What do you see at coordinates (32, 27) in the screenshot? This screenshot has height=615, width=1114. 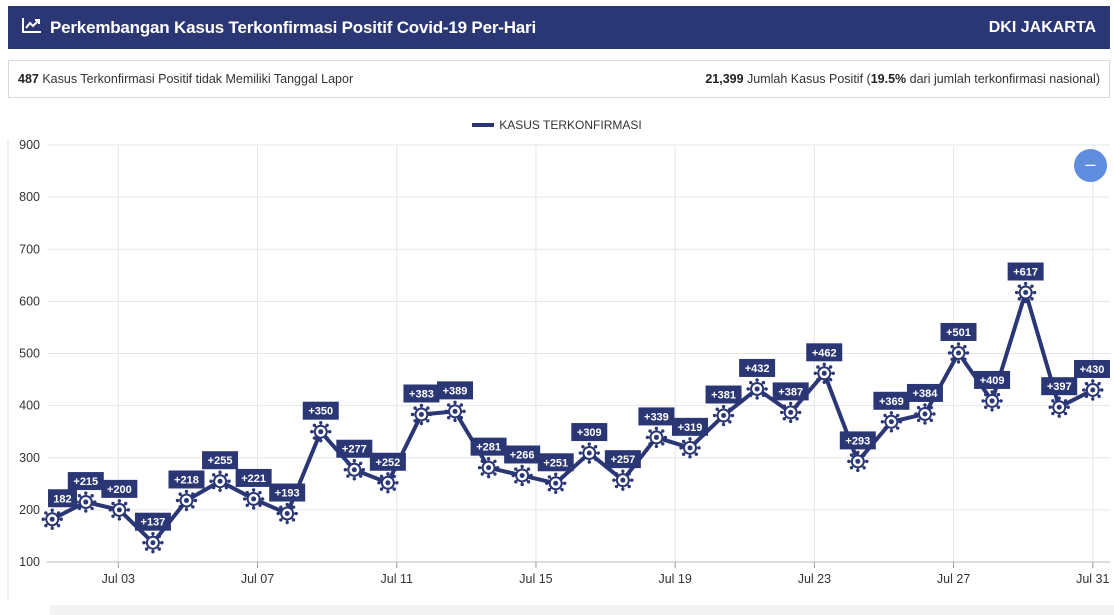 I see `line-chart-icon` at bounding box center [32, 27].